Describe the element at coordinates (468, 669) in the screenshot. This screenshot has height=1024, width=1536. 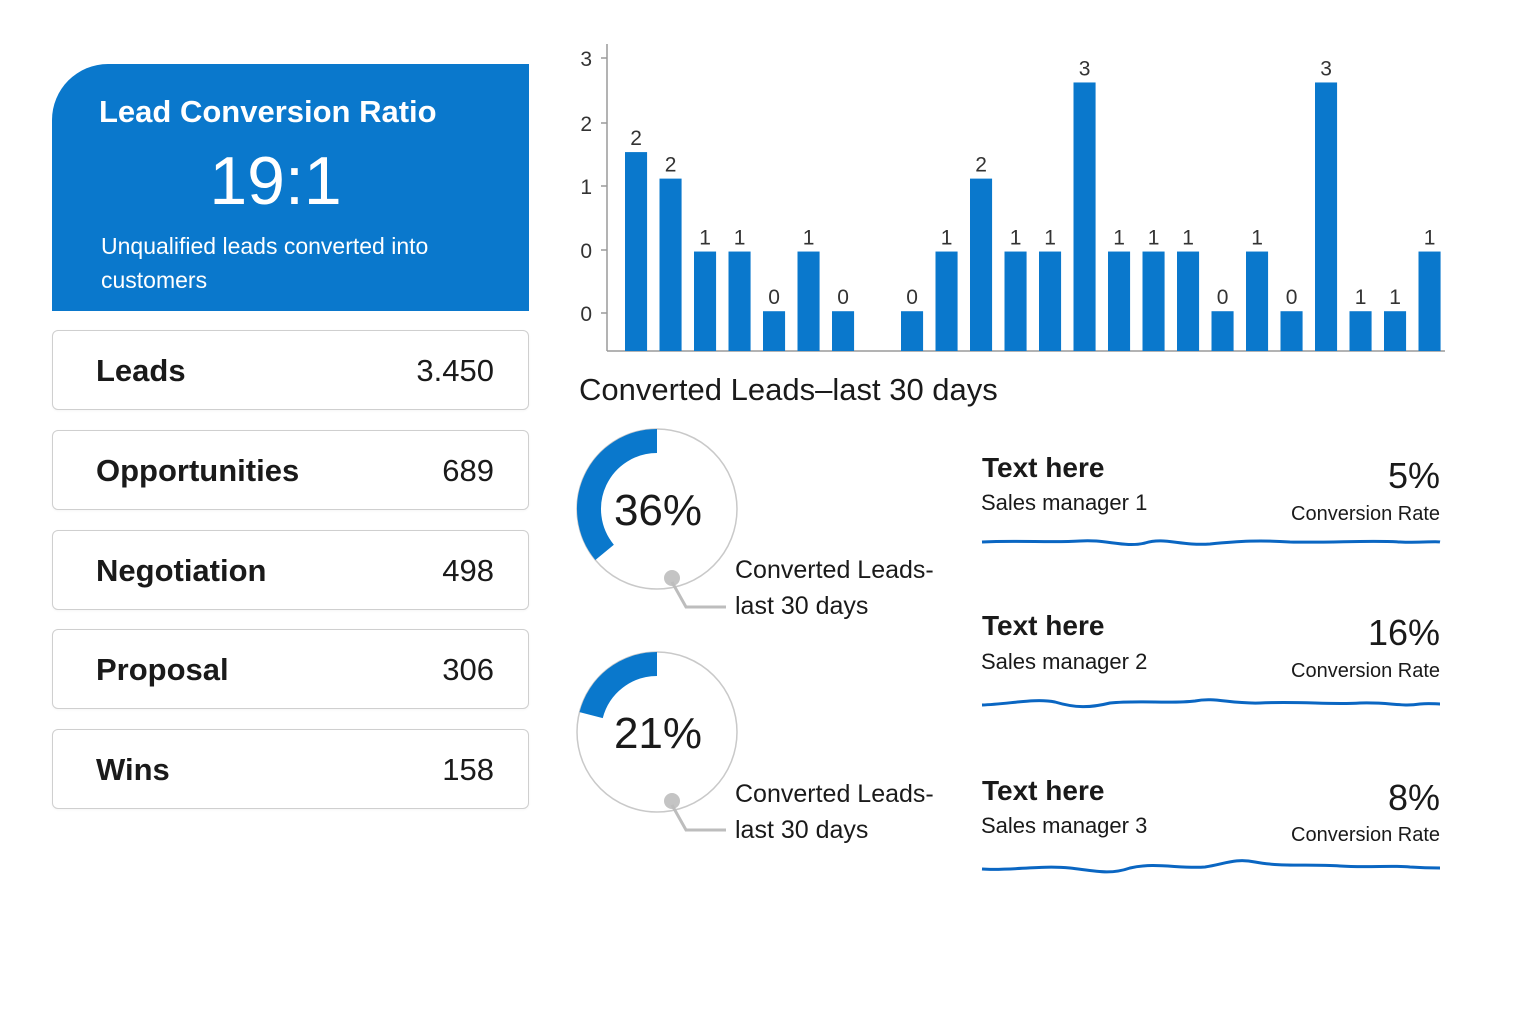
I see `stage-value: 306` at that location.